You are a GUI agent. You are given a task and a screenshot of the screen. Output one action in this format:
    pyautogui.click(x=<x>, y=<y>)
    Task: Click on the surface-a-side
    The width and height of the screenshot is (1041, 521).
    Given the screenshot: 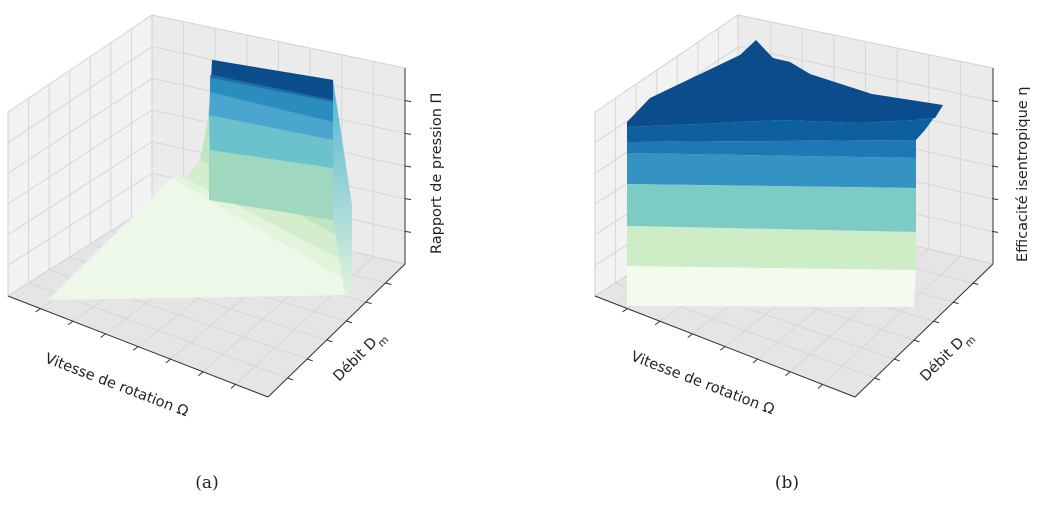 What is the action you would take?
    pyautogui.click(x=342, y=187)
    